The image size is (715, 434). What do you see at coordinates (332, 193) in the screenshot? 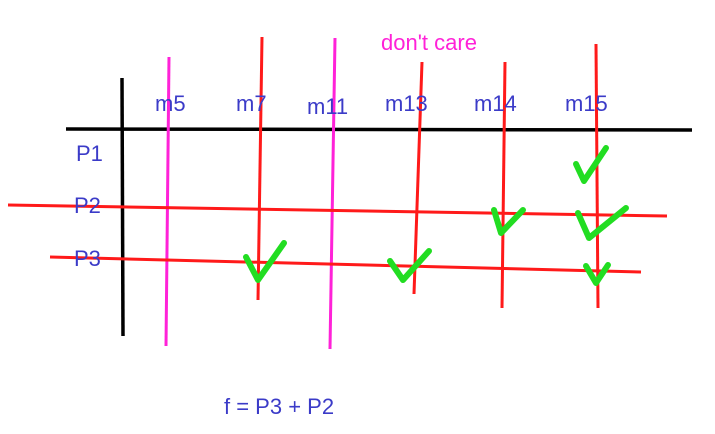
I see `dont-care-line-m11` at bounding box center [332, 193].